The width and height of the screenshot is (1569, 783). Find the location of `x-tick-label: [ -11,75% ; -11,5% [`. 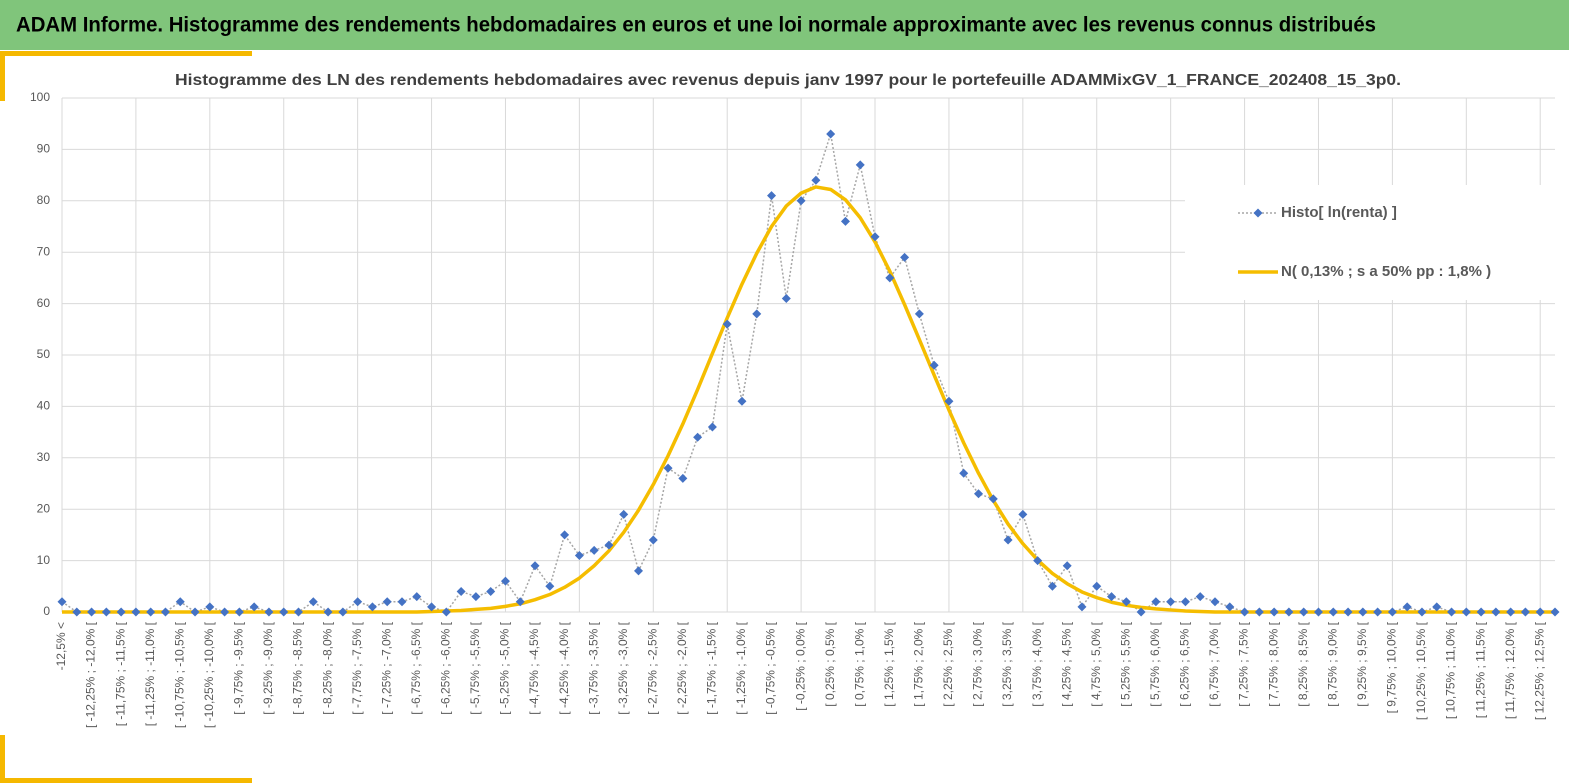

x-tick-label: [ -11,75% ; -11,5% [ is located at coordinates (120, 673).